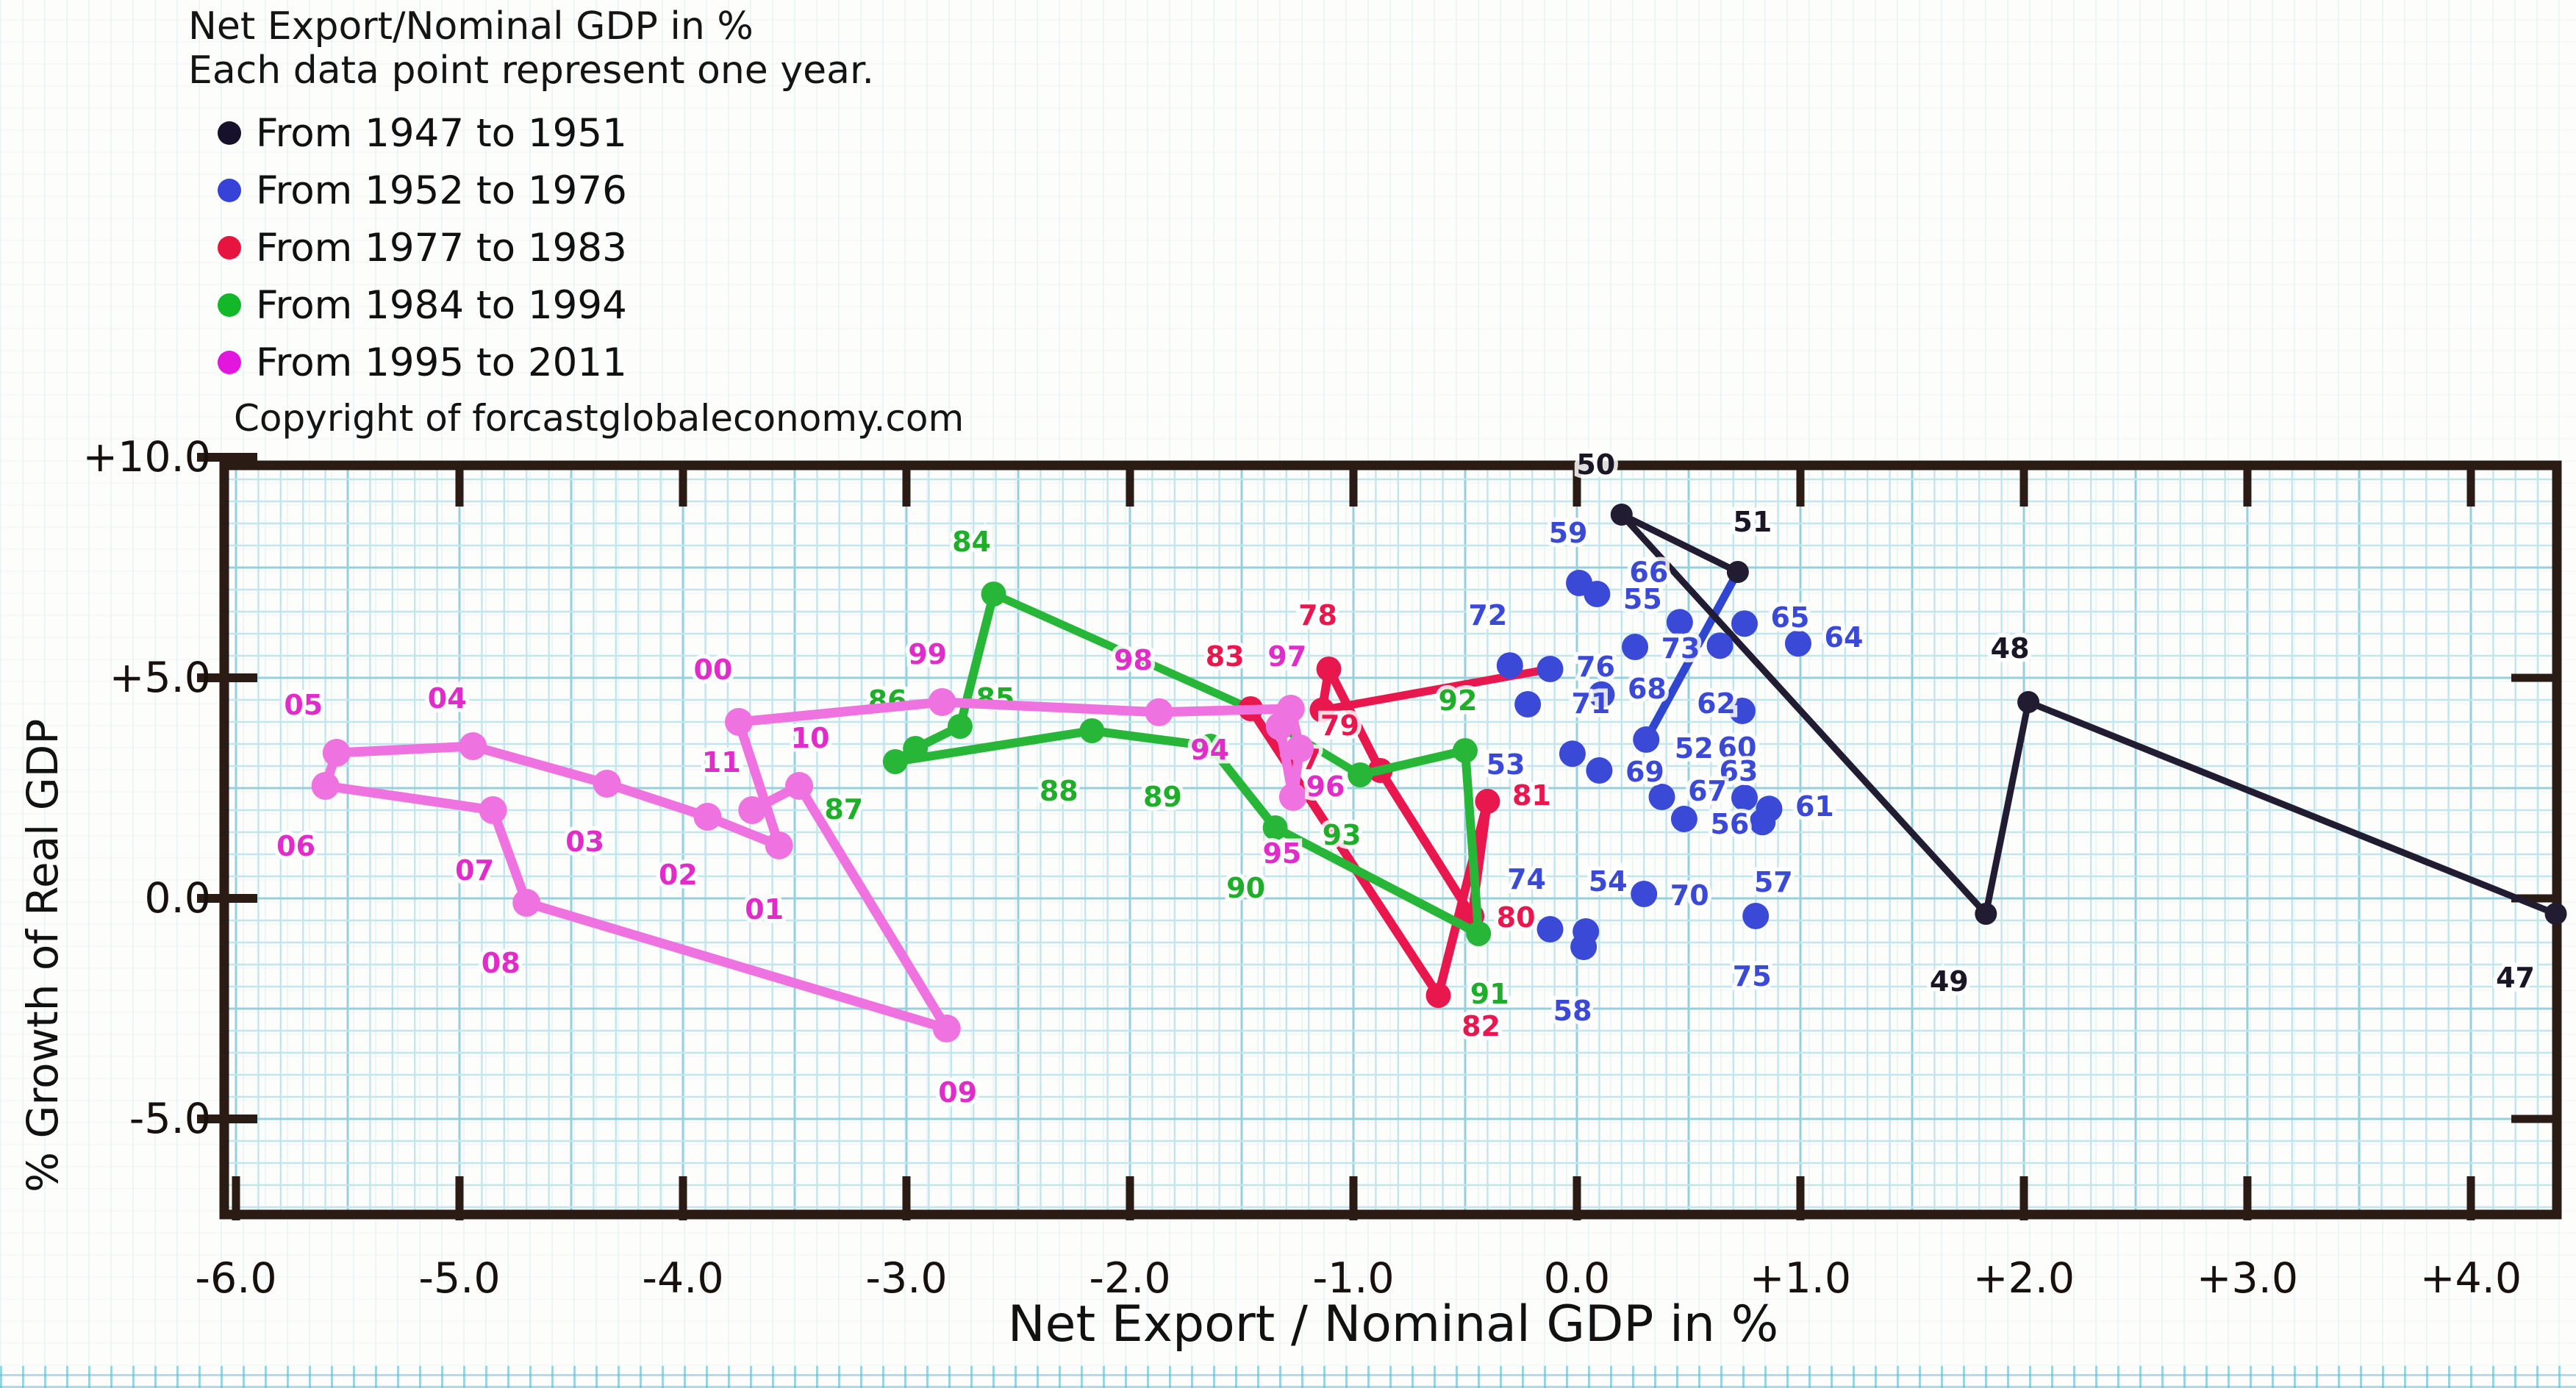 The width and height of the screenshot is (2576, 1388). What do you see at coordinates (1578, 1278) in the screenshot?
I see `x-tick-label: 0.0` at bounding box center [1578, 1278].